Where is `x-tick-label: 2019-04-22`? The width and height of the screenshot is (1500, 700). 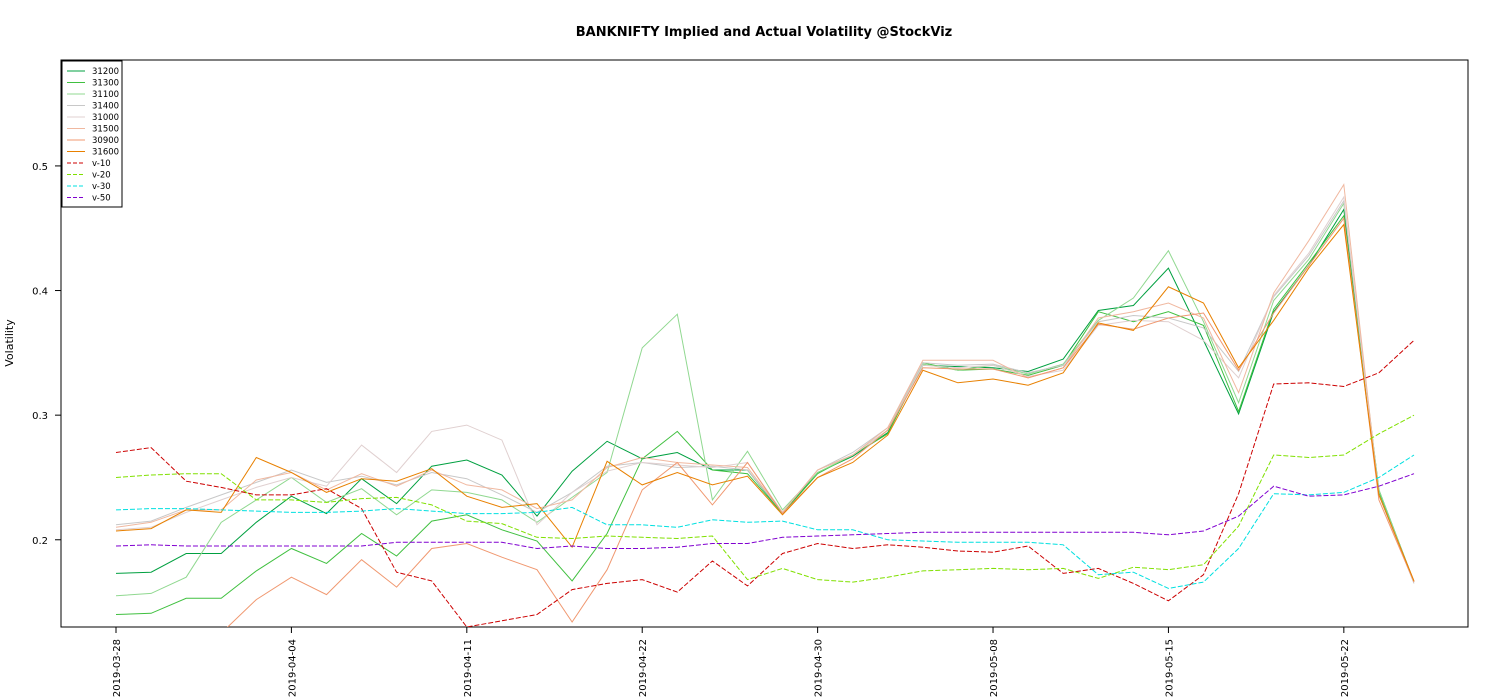 x-tick-label: 2019-04-22 is located at coordinates (643, 668).